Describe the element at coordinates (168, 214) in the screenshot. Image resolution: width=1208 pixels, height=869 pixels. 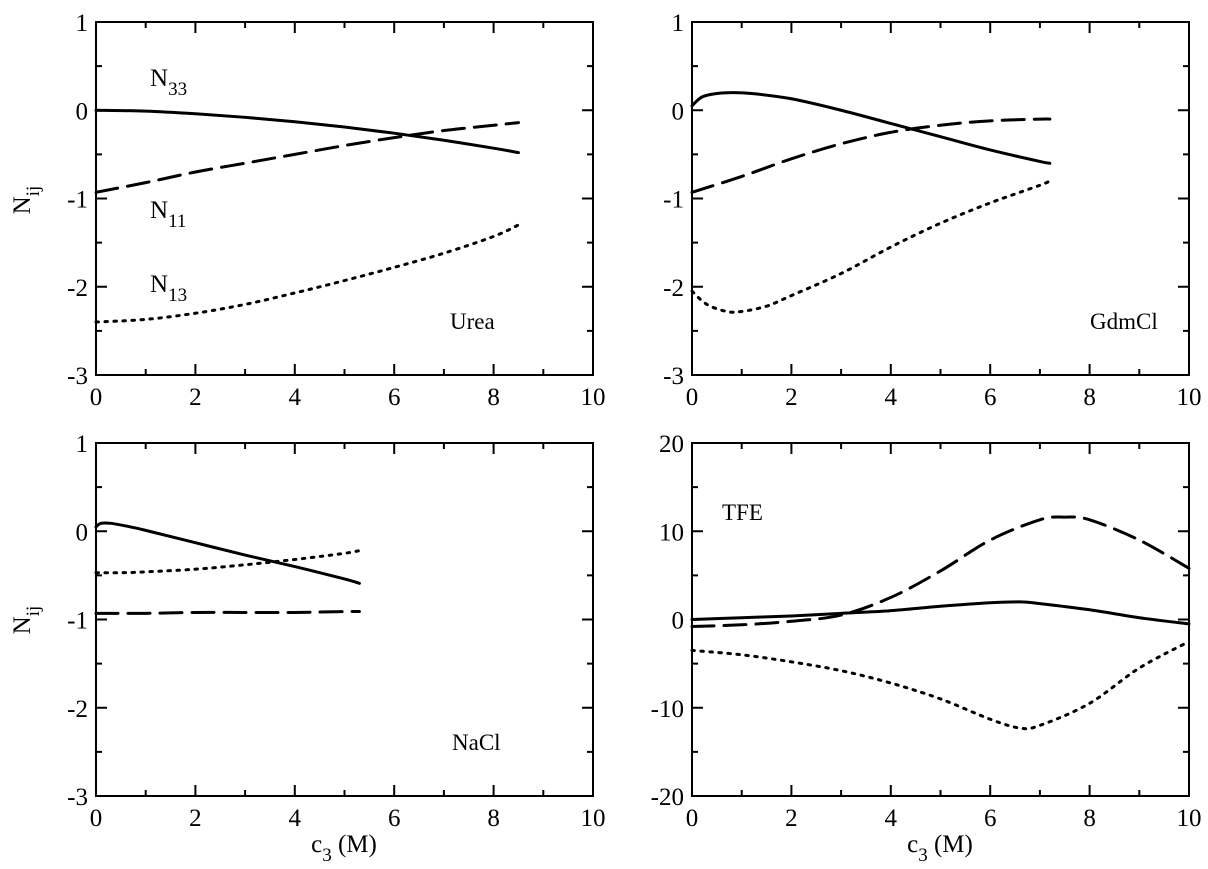
I see `series-label-n11: N11` at that location.